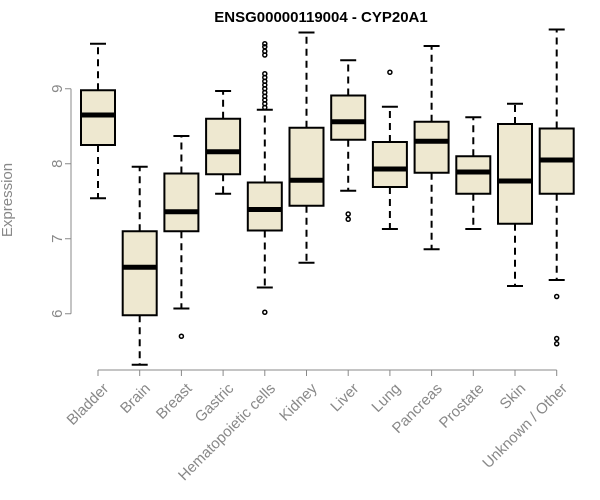  What do you see at coordinates (57, 314) in the screenshot?
I see `y-tick-label: 6` at bounding box center [57, 314].